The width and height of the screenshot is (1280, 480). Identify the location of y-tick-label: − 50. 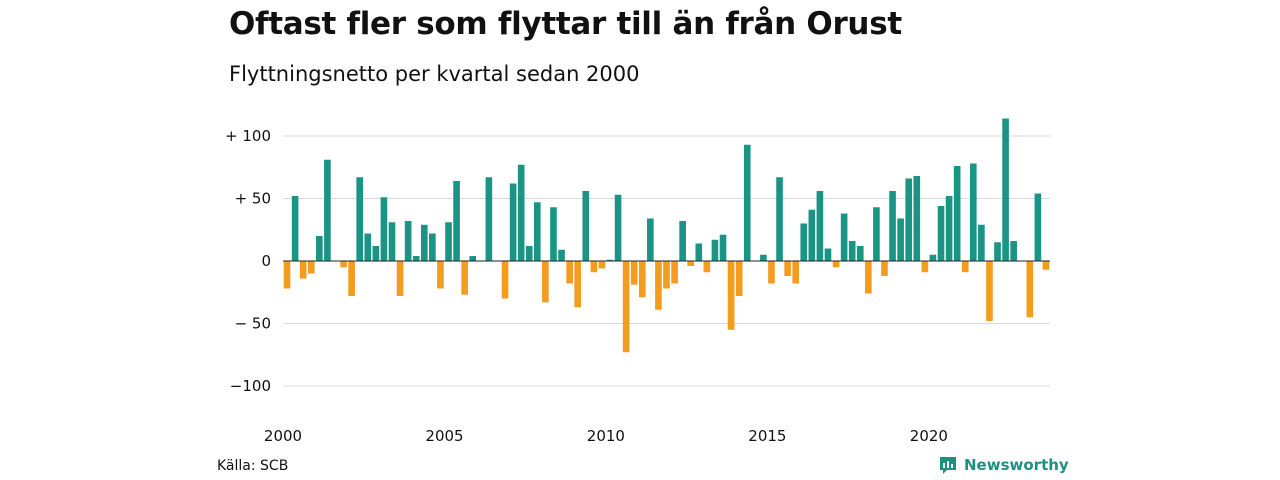
(253, 324).